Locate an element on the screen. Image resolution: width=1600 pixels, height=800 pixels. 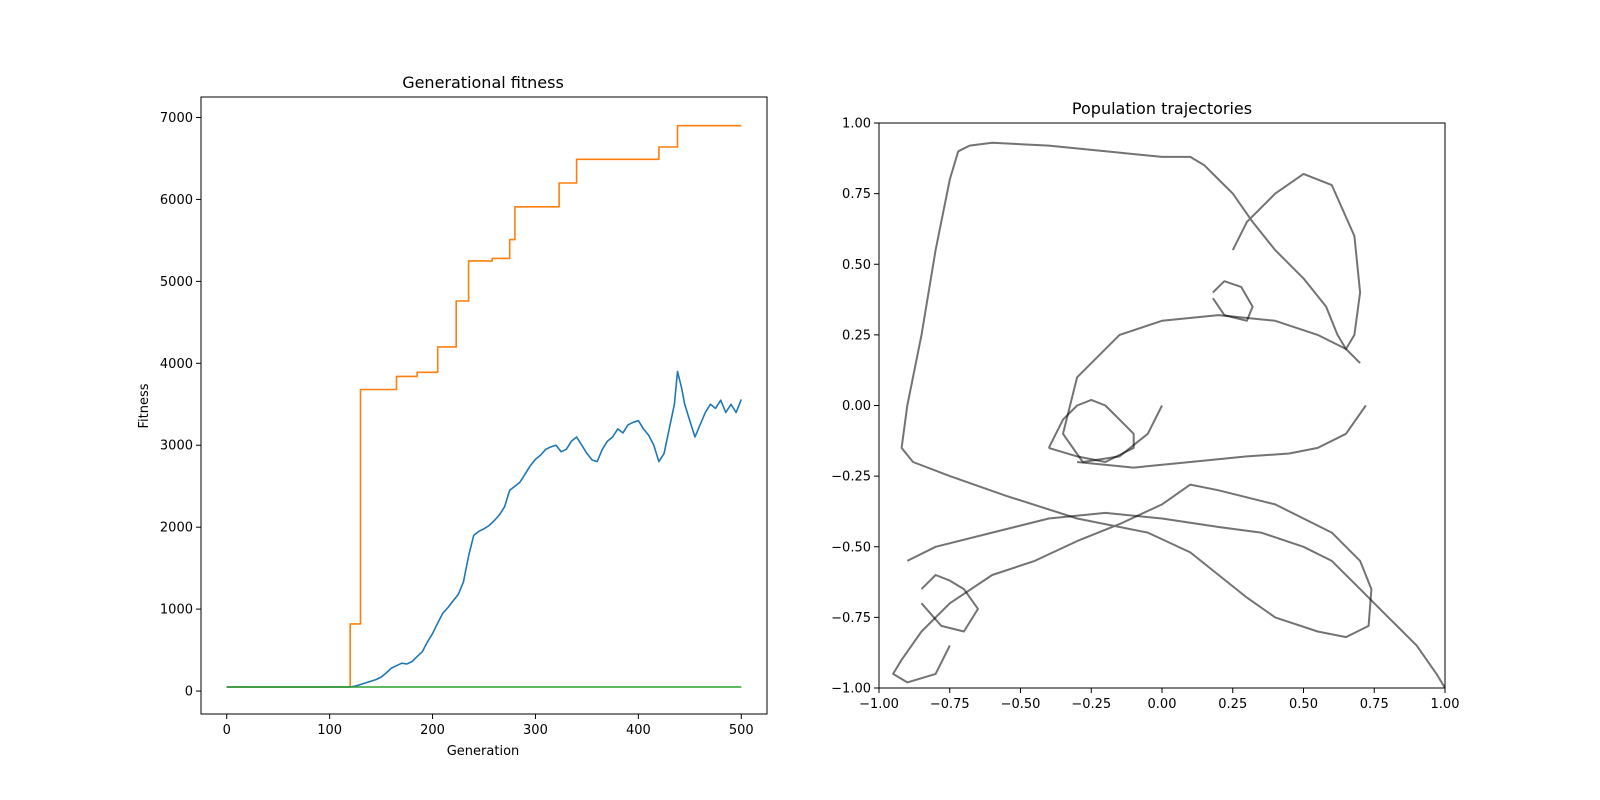
y-tick-label: 0 is located at coordinates (189, 692).